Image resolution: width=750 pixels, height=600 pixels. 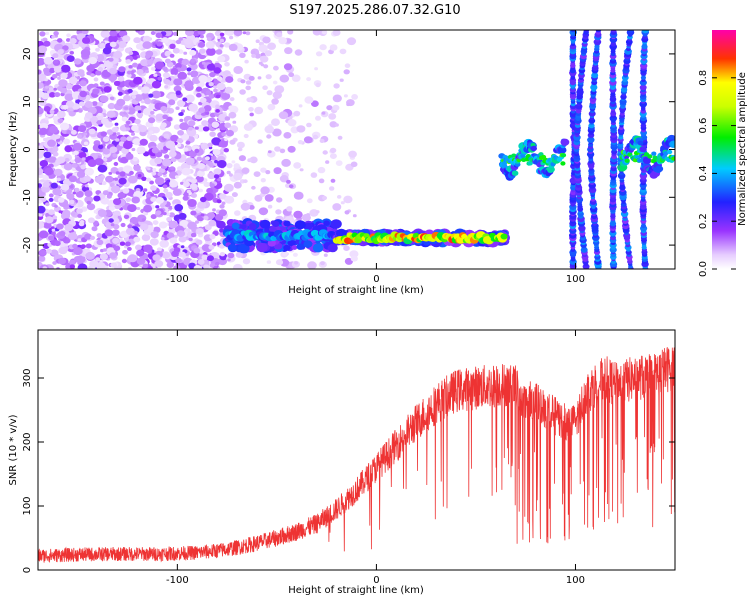 I want to click on colorbar-ticks: 0.0 0.2 0.4 0.6 0.8, so click(x=717, y=173).